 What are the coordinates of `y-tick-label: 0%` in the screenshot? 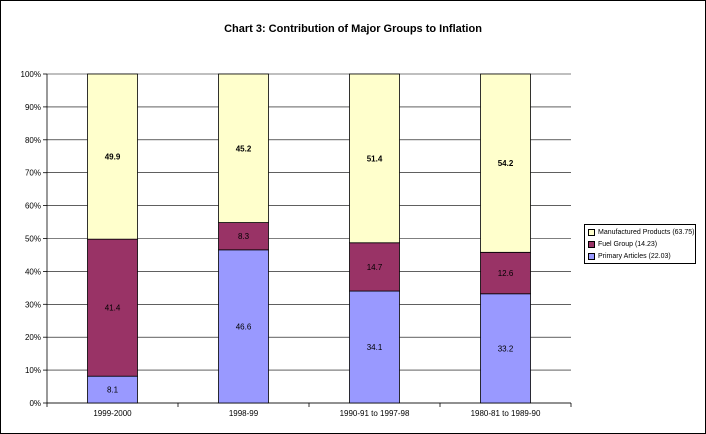 It's located at (35, 403).